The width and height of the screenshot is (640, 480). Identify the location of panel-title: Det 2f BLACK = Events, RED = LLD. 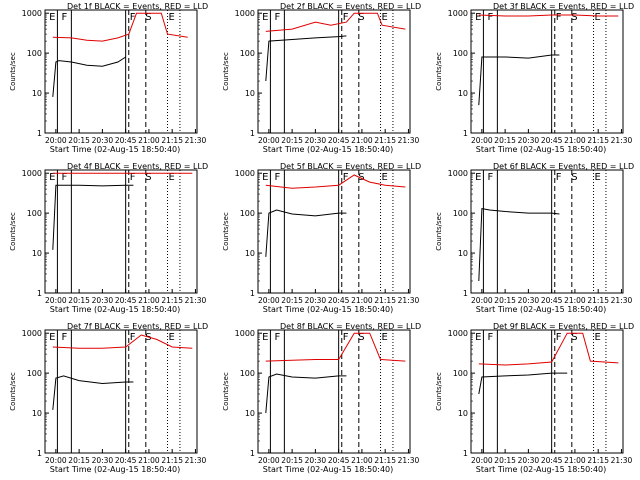
(350, 6).